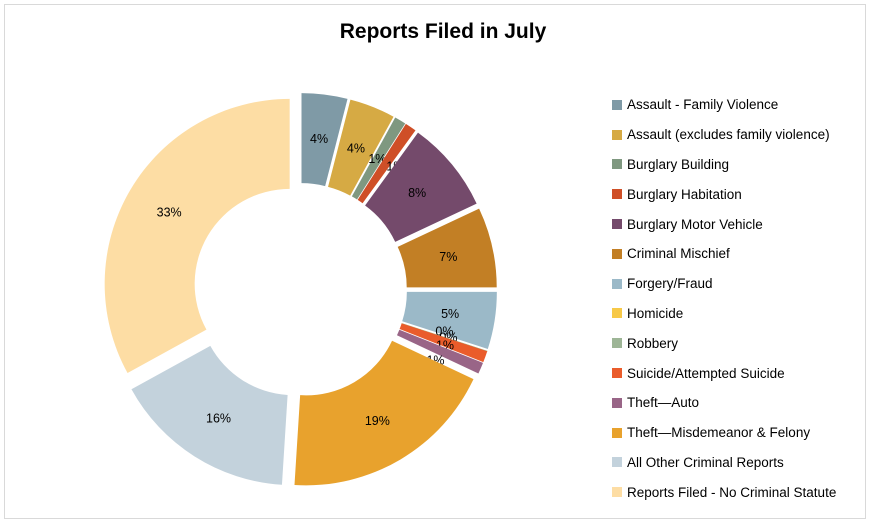 This screenshot has height=525, width=870. Describe the element at coordinates (737, 343) in the screenshot. I see `legend-item: Robbery` at that location.